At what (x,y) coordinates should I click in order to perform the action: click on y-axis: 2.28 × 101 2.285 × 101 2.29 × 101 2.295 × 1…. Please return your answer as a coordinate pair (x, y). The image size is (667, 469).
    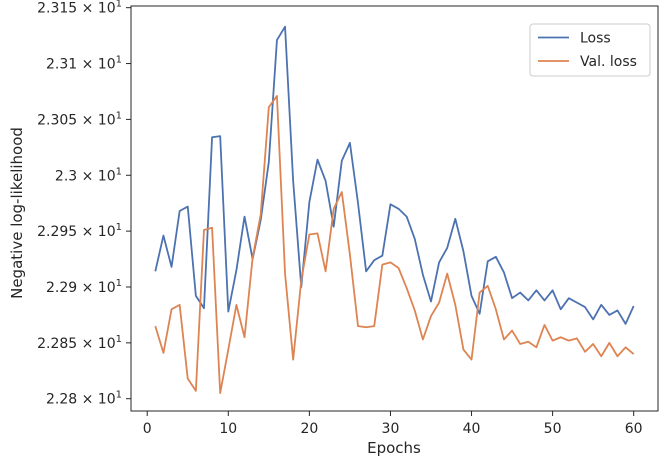
    Looking at the image, I should click on (84, 204).